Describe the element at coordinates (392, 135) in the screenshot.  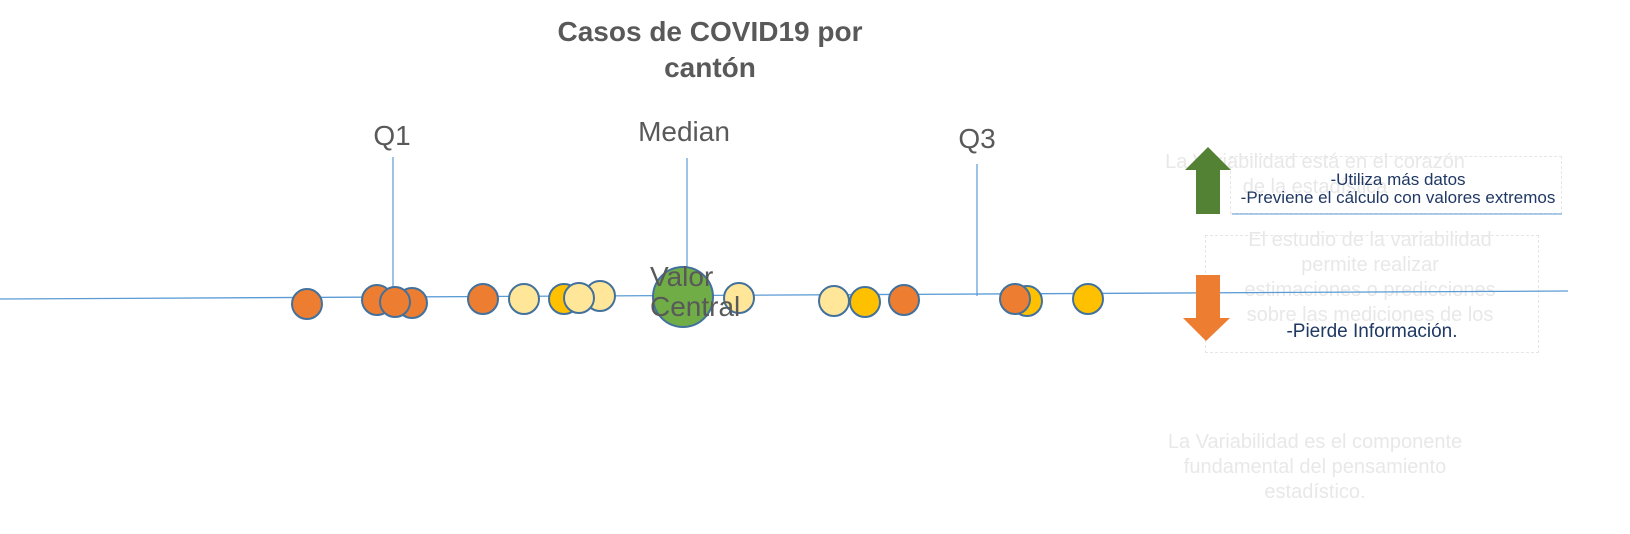
I see `q1-label: Q1` at that location.